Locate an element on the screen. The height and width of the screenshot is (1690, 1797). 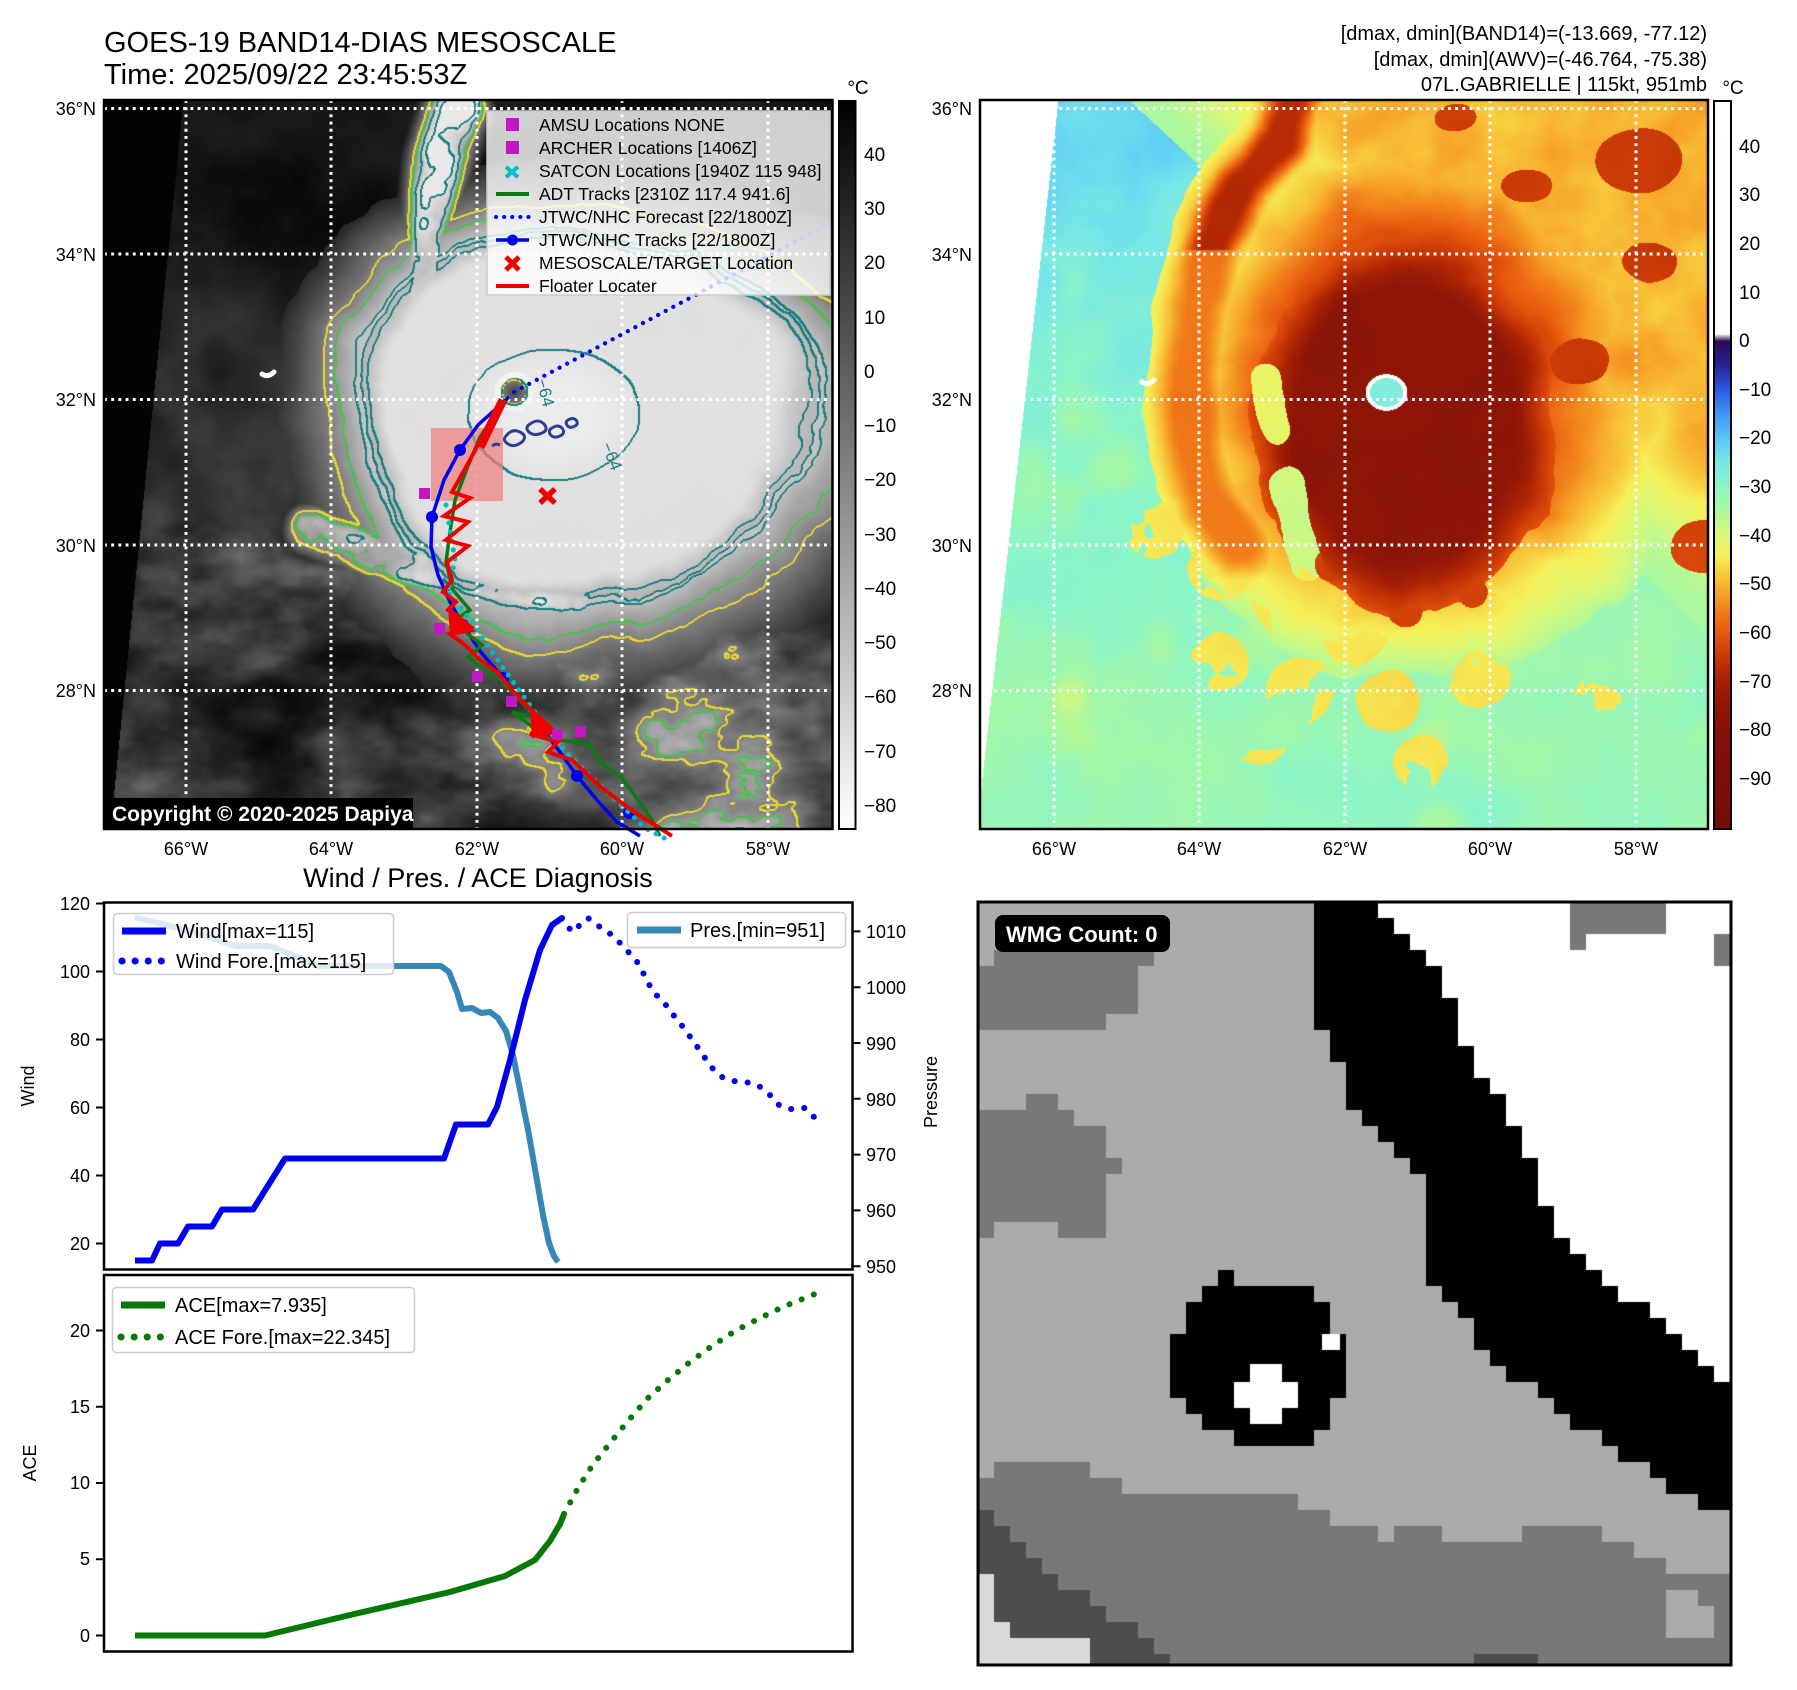
svg-text: 60 is located at coordinates (80, 1108).